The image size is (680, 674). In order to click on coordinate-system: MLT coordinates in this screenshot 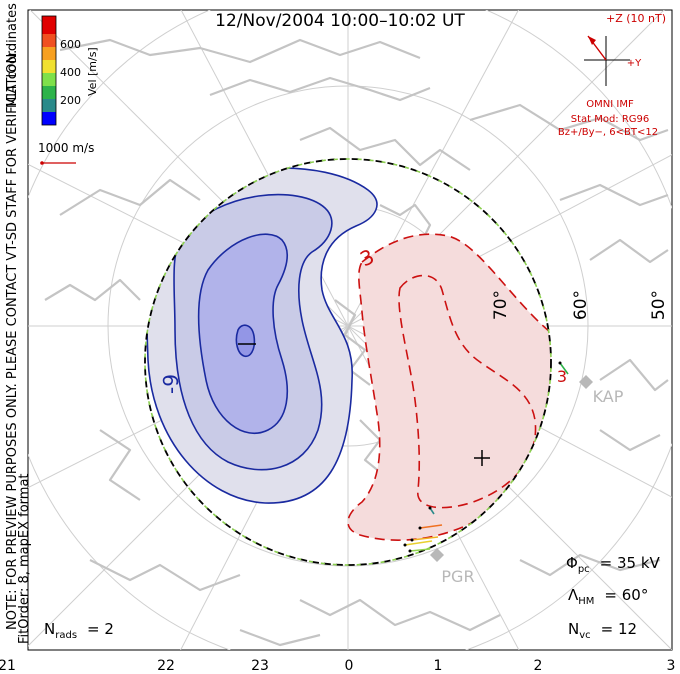, I will do `click(12, 55)`.